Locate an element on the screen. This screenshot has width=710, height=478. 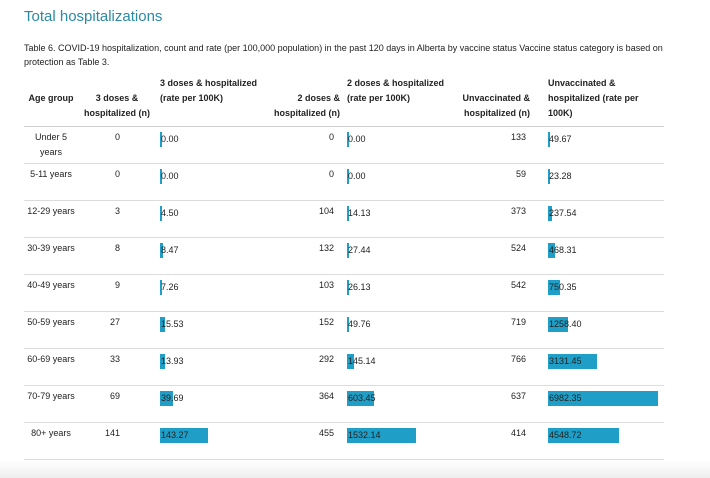
table-row: 5-11 years 0 0 59 0.00 0.00 23.28 is located at coordinates (344, 182).